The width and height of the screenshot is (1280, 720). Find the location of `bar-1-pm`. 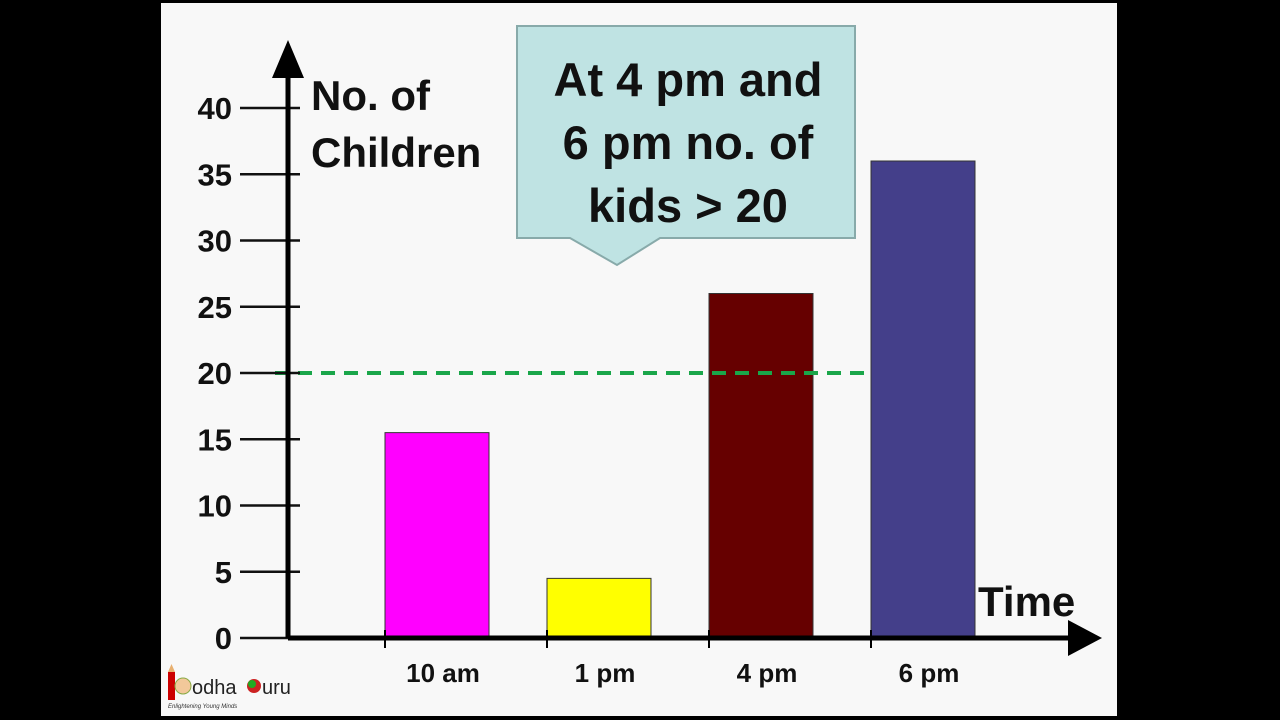

bar-1-pm is located at coordinates (599, 608).